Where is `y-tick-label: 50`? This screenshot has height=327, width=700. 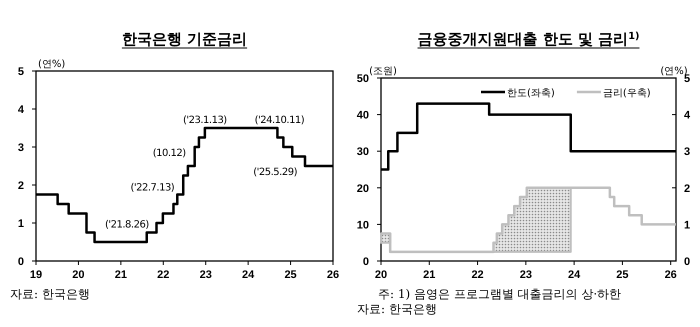
y-tick-label: 50 is located at coordinates (362, 79).